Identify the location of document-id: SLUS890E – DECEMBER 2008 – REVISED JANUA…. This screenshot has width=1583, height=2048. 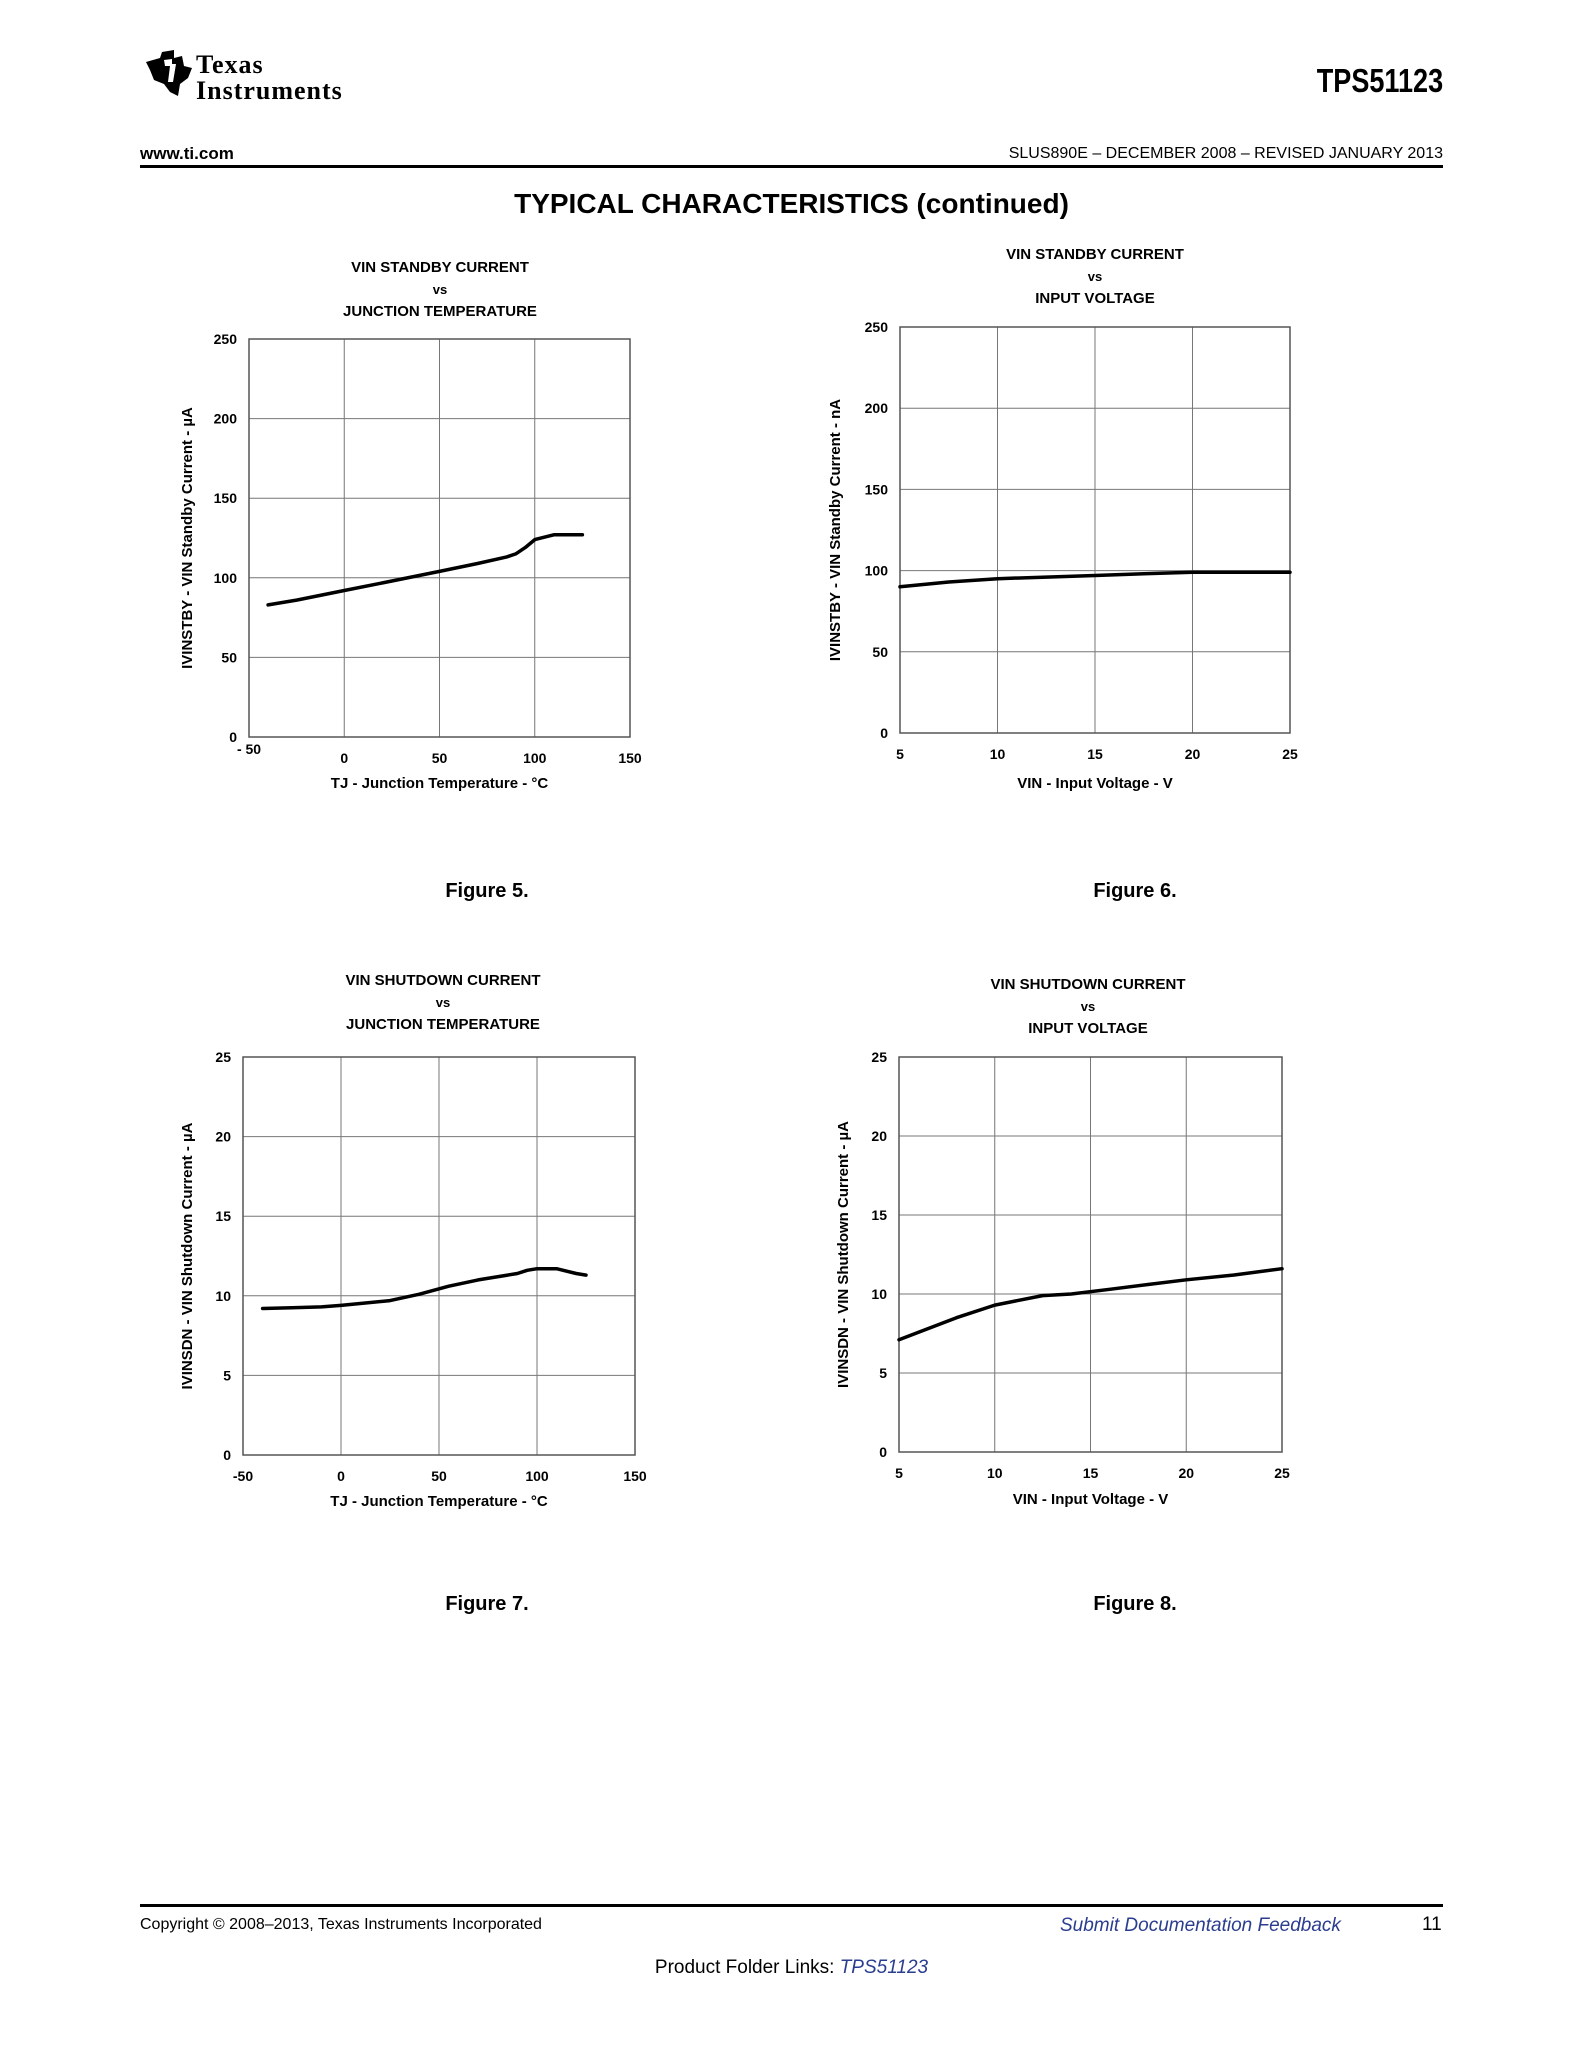
(1225, 153).